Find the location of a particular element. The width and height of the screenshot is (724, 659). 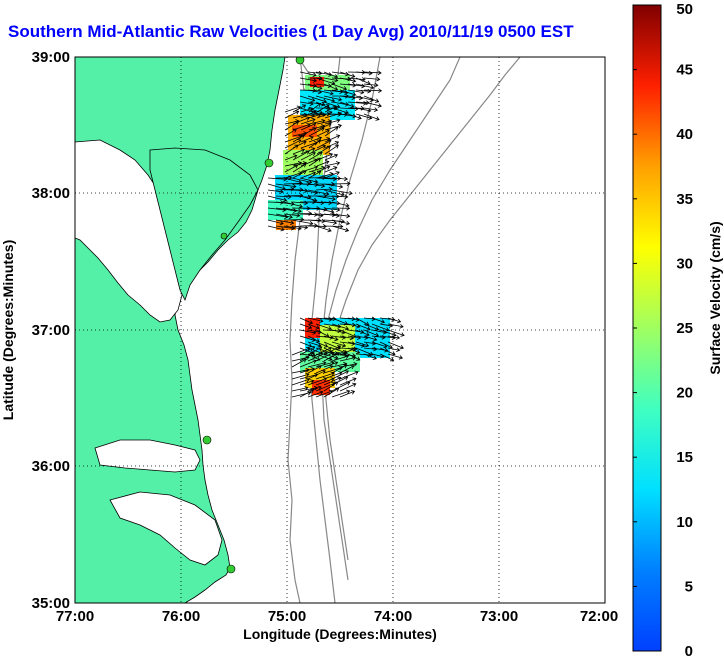

colorbar-tick-label: 10 is located at coordinates (684, 522).